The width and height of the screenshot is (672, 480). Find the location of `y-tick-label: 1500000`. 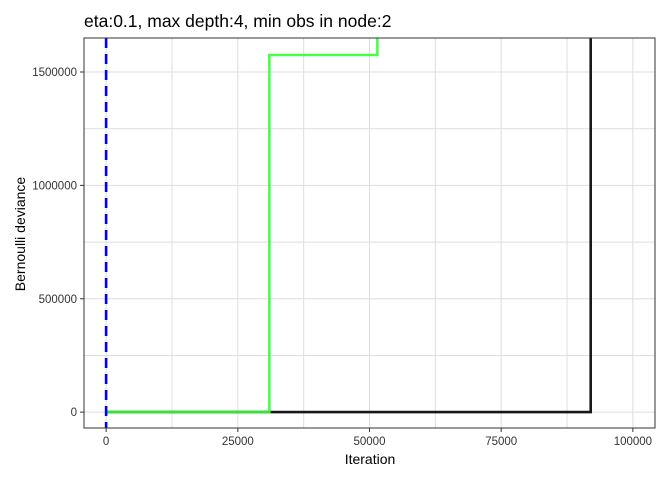

y-tick-label: 1500000 is located at coordinates (54, 73).